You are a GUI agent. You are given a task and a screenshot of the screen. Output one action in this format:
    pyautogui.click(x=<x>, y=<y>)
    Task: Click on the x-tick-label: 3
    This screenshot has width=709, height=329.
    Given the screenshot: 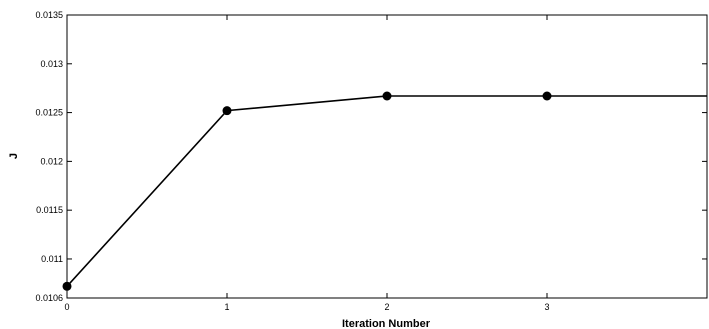 What is the action you would take?
    pyautogui.click(x=546, y=307)
    